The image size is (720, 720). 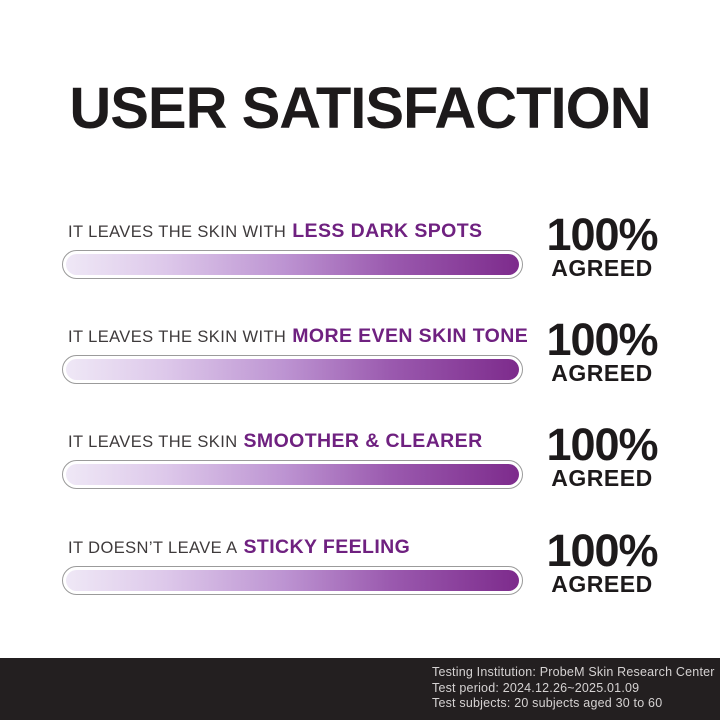 I want to click on row-label: IT DOESN’T LEAVE A STICKY FEELING, so click(x=292, y=547).